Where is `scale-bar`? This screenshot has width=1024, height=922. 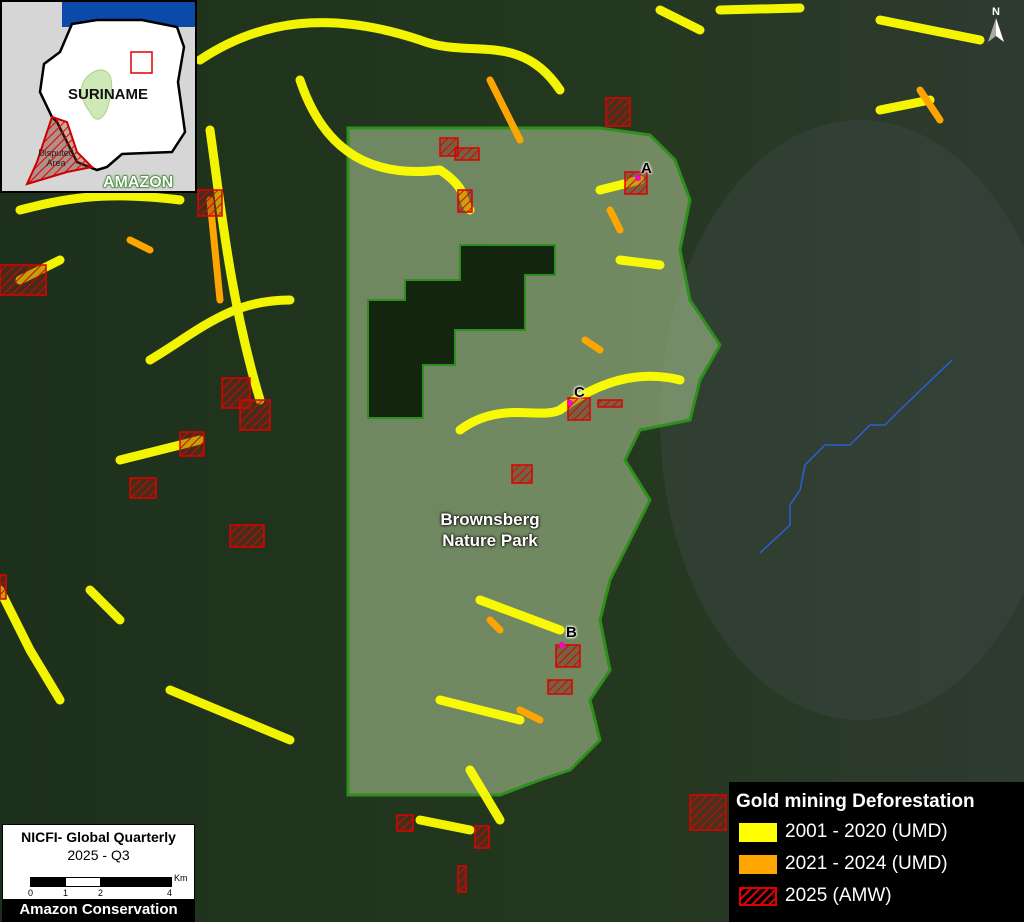 scale-bar is located at coordinates (101, 882).